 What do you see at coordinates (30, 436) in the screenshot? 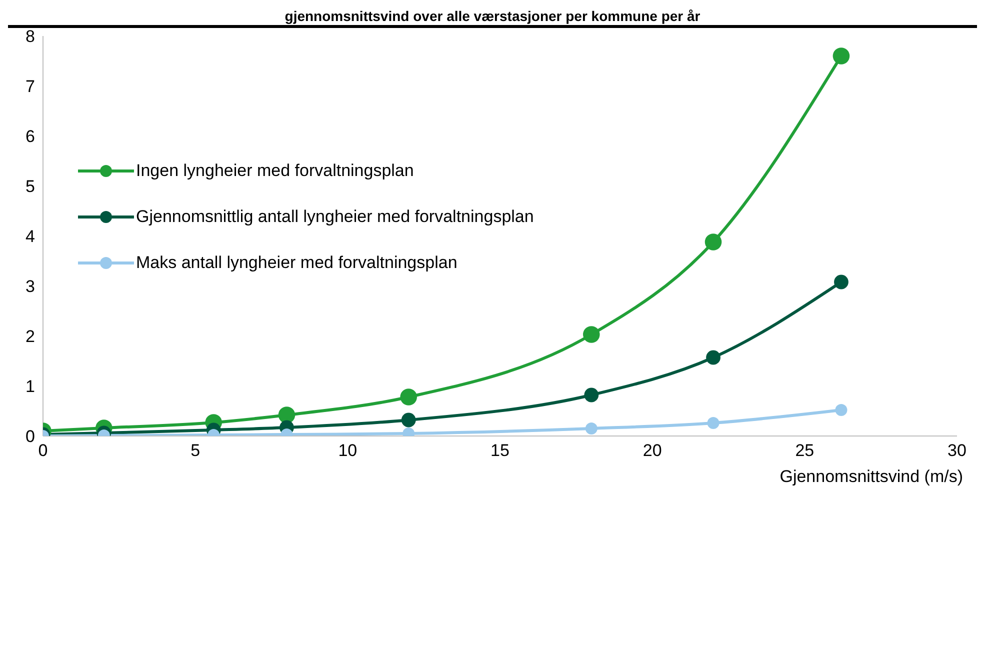
I see `y-tick-label: 0` at bounding box center [30, 436].